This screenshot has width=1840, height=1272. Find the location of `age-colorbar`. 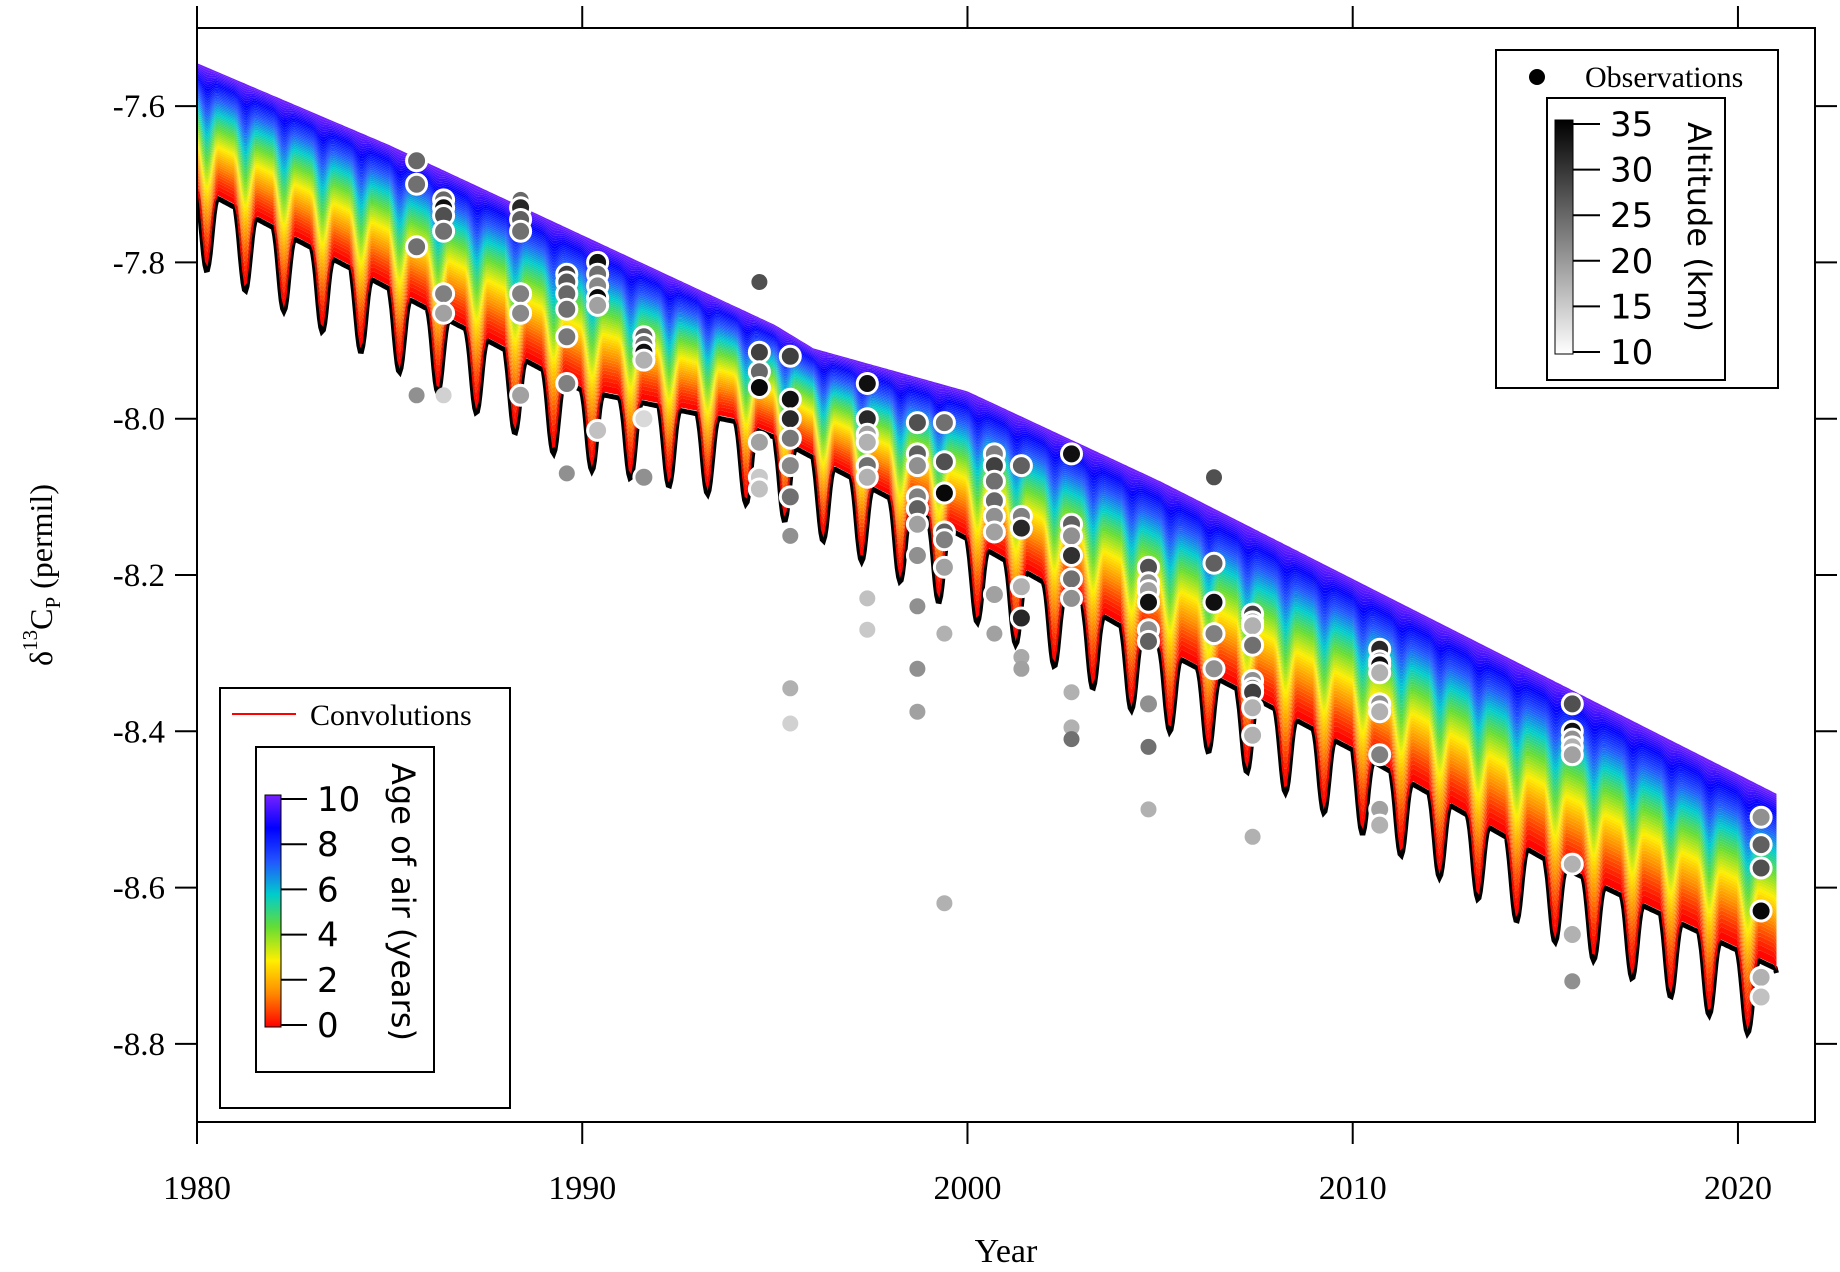

age-colorbar is located at coordinates (273, 911).